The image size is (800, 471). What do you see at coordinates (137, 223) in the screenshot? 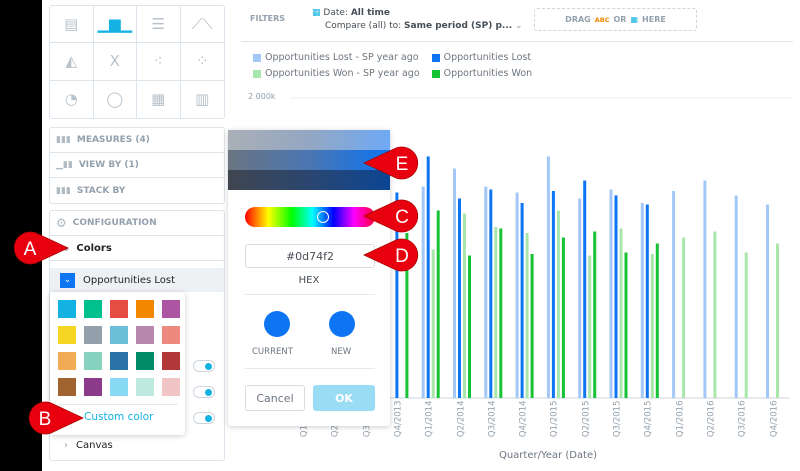
I see `configuration-header: ⚙ CONFIGURATION` at bounding box center [137, 223].